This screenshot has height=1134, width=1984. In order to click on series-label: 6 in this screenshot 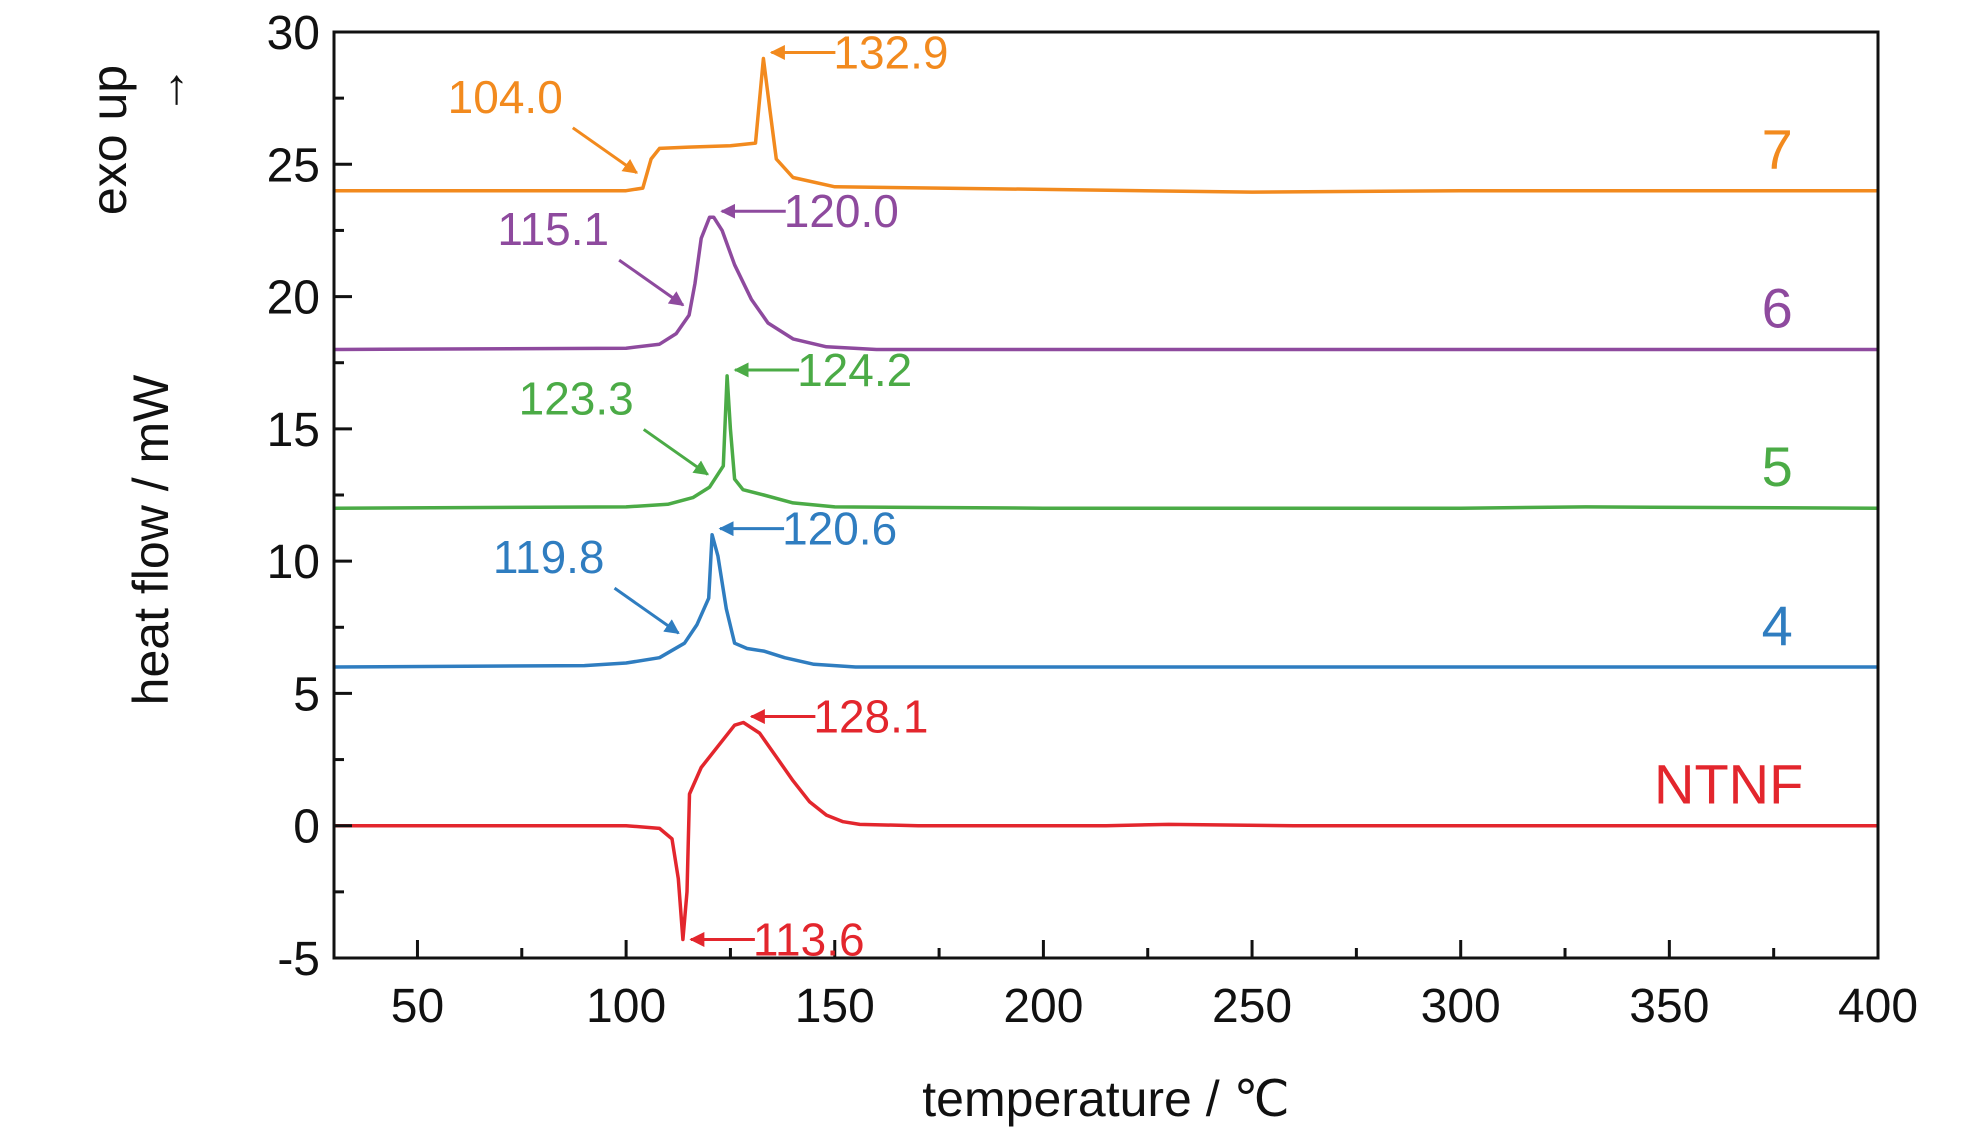, I will do `click(1777, 307)`.